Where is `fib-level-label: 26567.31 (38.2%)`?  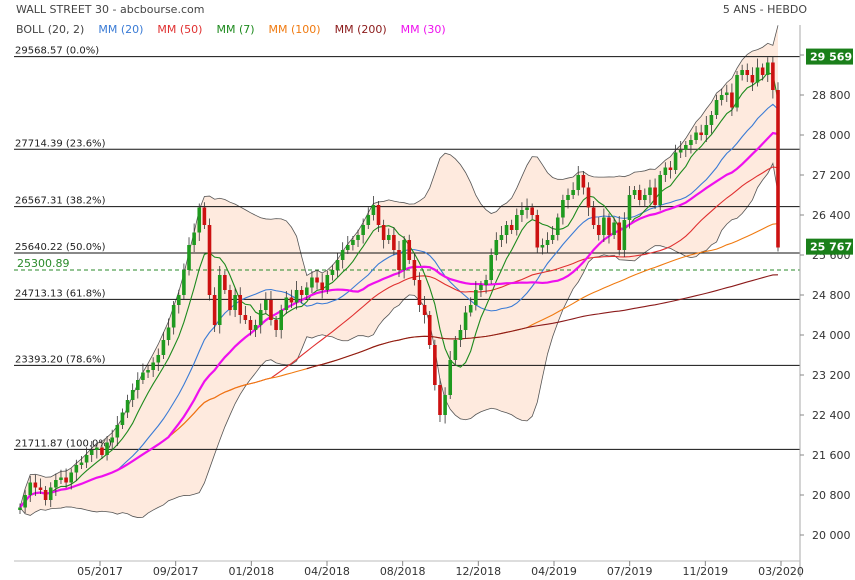
fib-level-label: 26567.31 (38.2%) is located at coordinates (60, 201).